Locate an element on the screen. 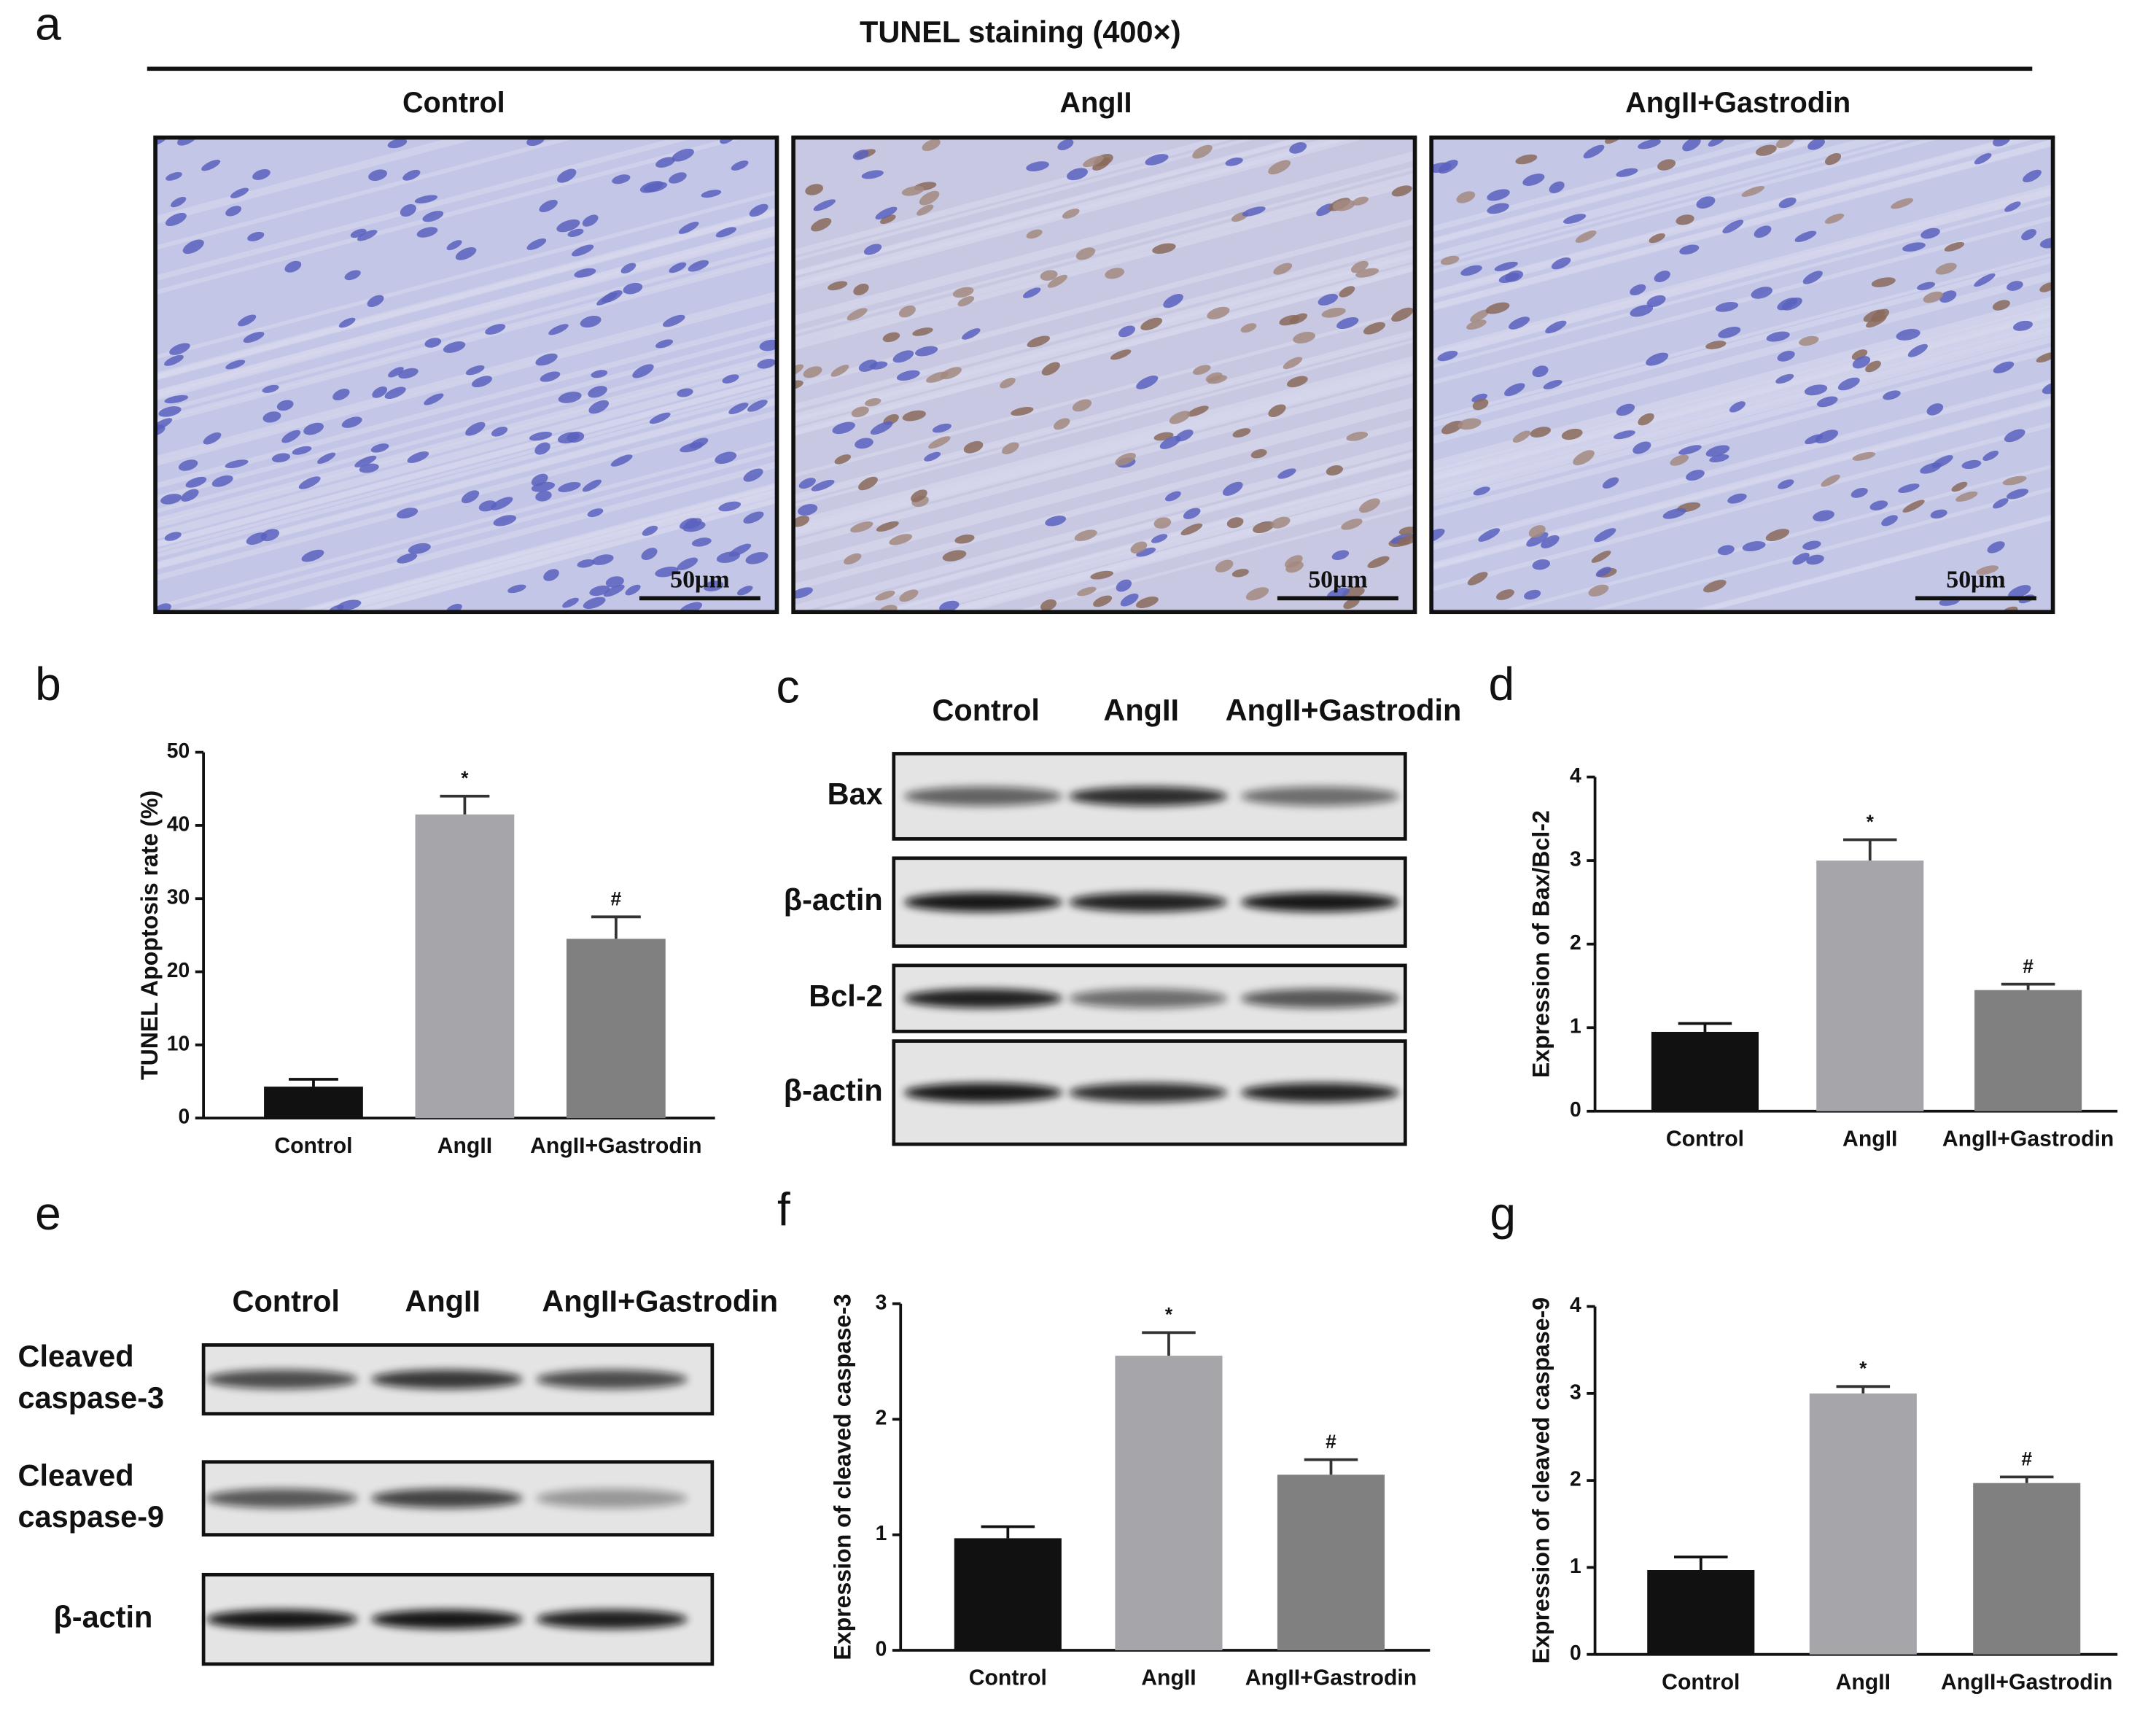 The width and height of the screenshot is (2156, 1721). panel-letter: e is located at coordinates (48, 1213).